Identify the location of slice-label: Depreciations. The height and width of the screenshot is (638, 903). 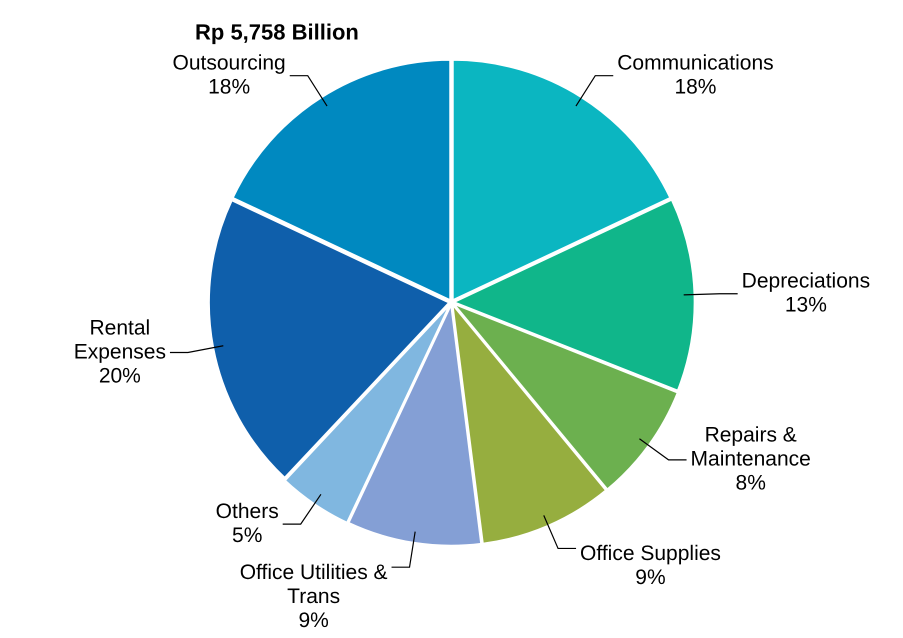
(806, 281).